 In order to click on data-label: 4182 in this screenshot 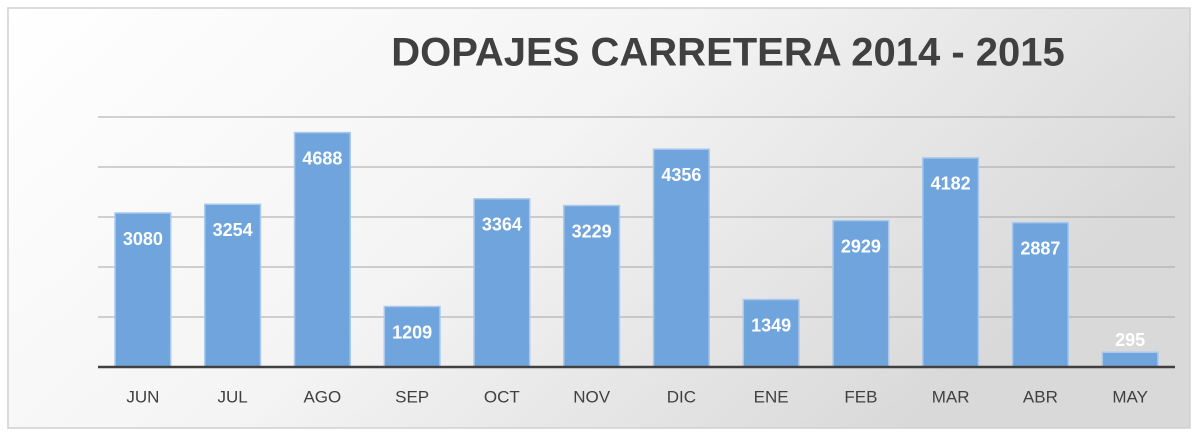, I will do `click(951, 184)`.